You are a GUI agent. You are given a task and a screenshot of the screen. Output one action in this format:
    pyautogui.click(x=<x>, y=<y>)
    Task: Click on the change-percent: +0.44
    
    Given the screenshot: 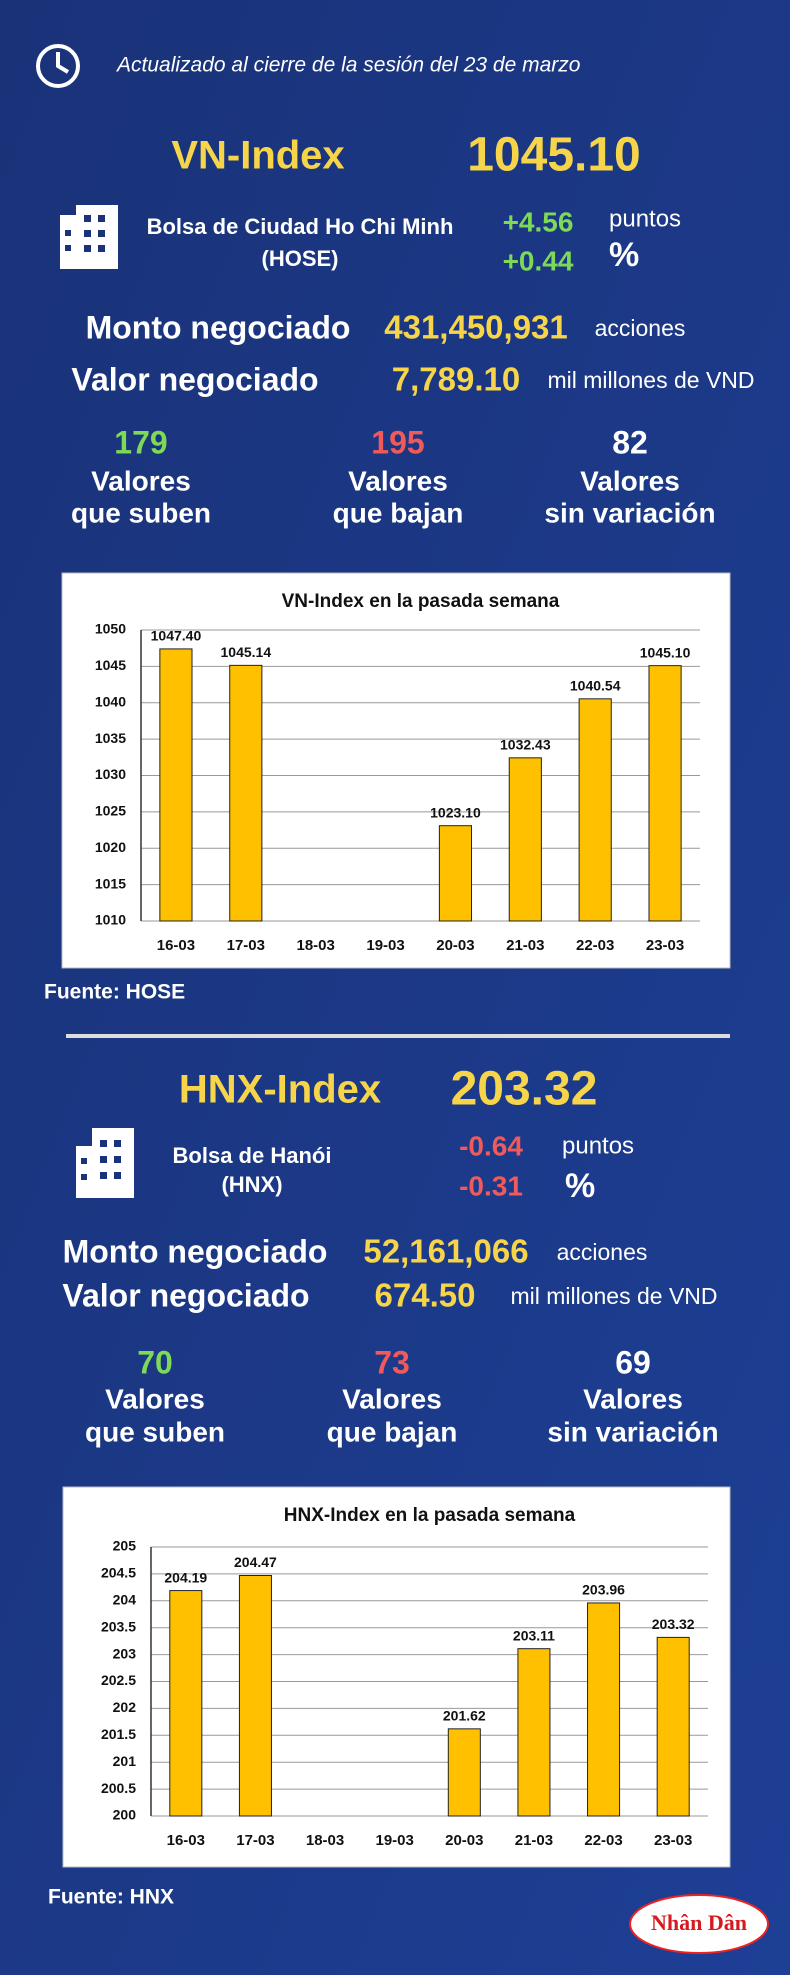 What is the action you would take?
    pyautogui.click(x=538, y=260)
    